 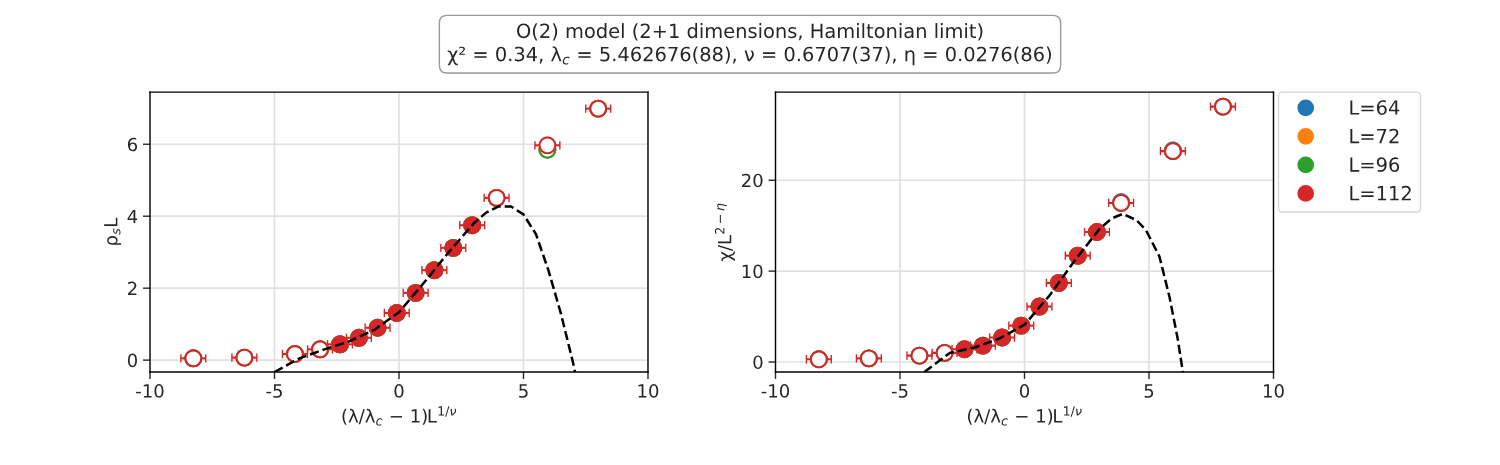 I want to click on legend-label: L=96, so click(x=1375, y=164).